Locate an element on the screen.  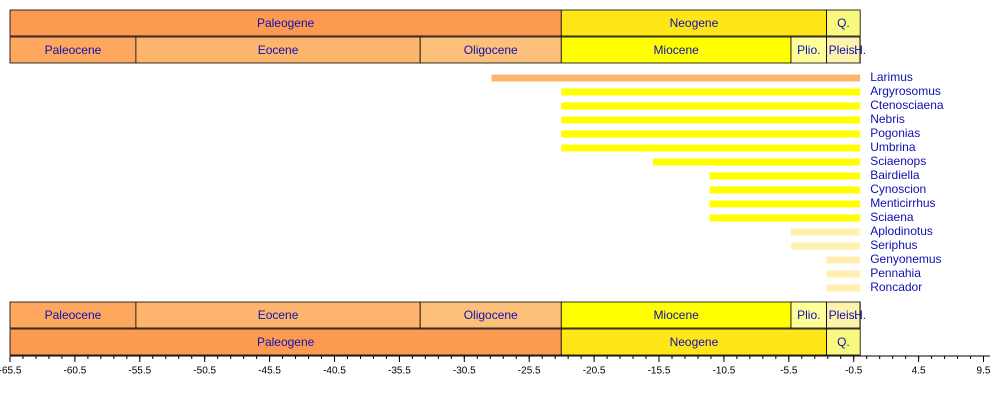
x-tick-label: -15.5 is located at coordinates (659, 371).